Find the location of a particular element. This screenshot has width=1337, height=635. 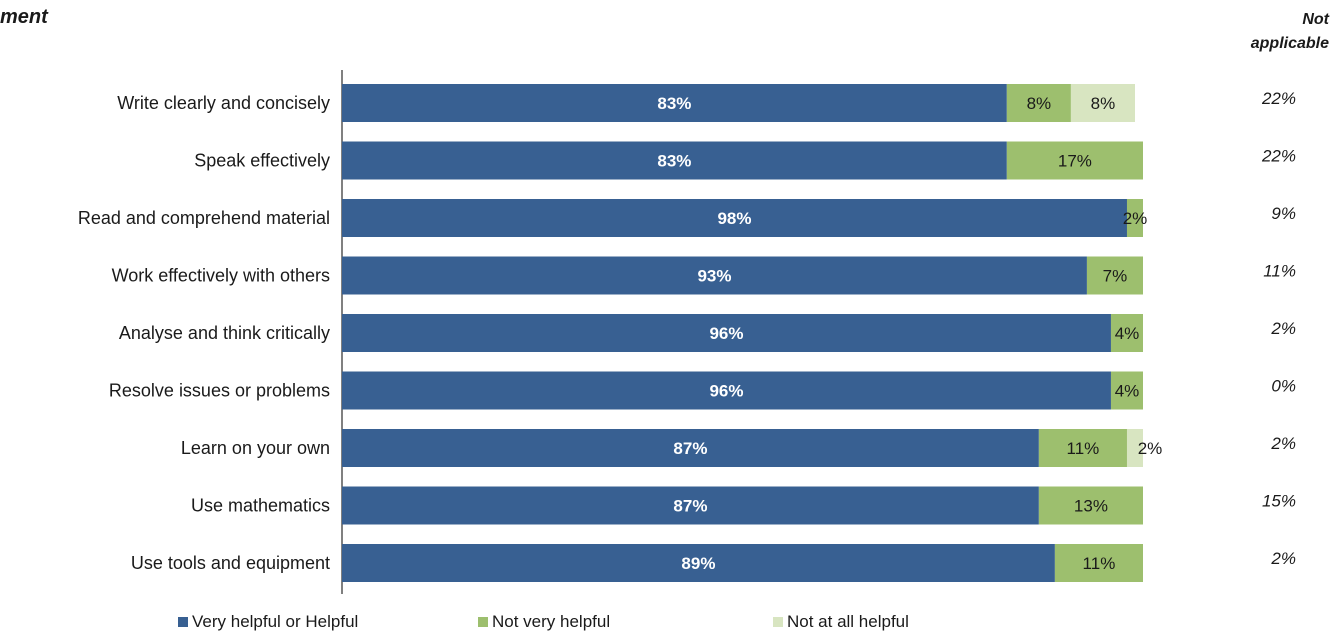

legend-item-very-helpful: Very helpful or Helpful is located at coordinates (268, 622).